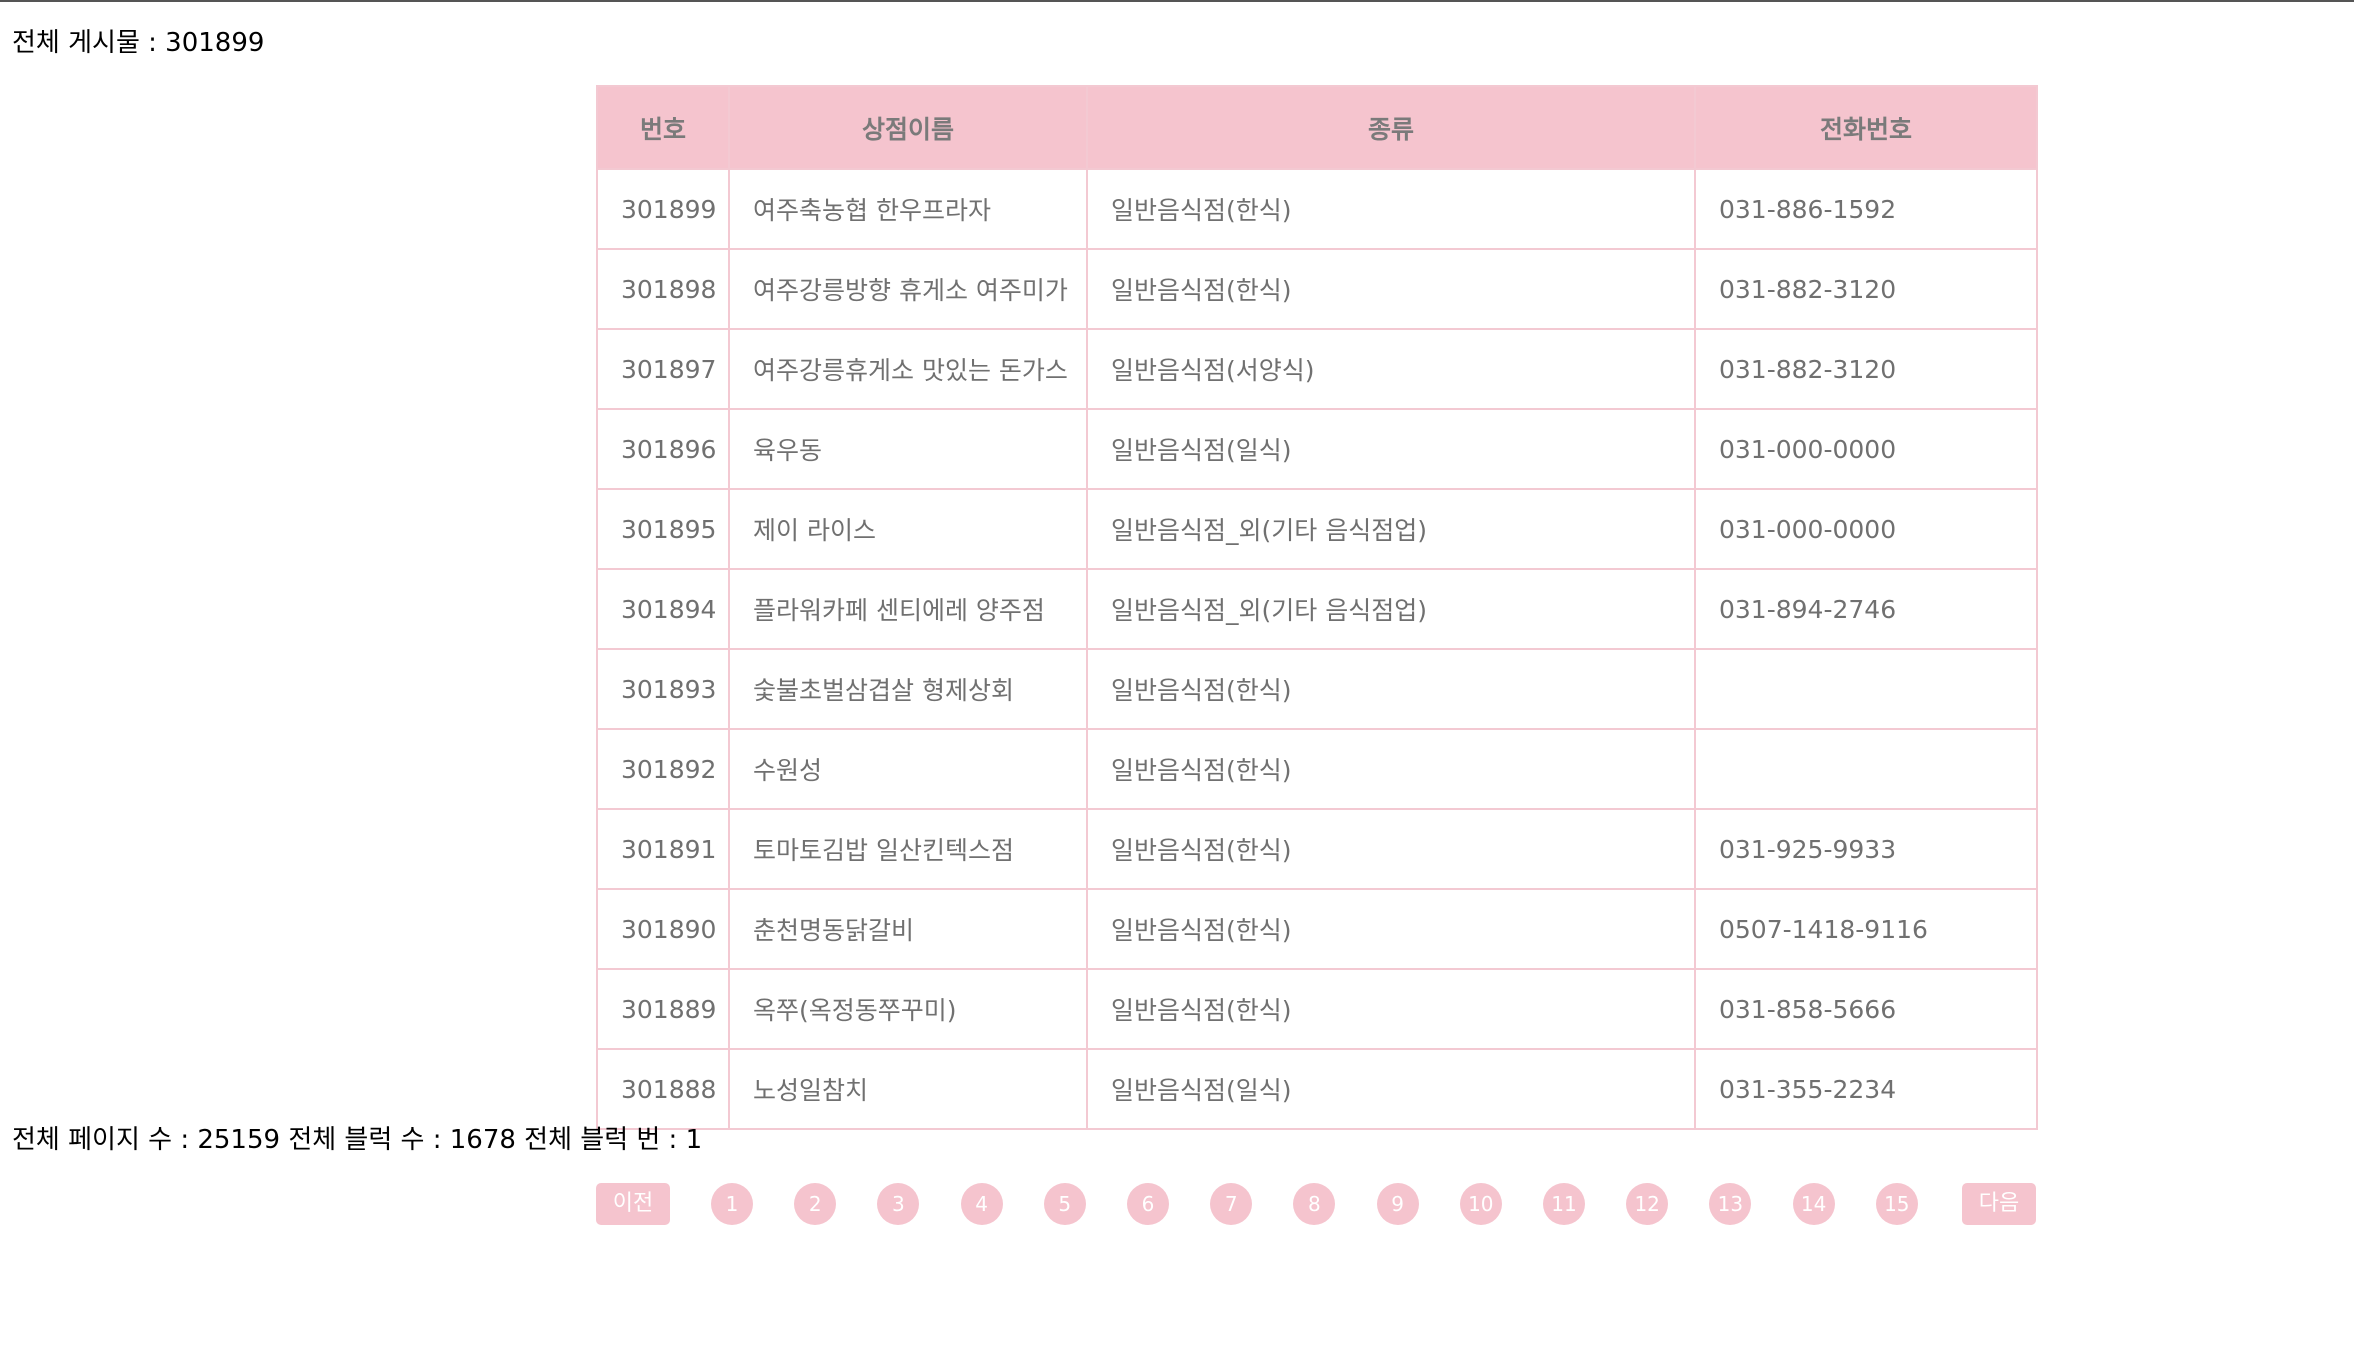 This screenshot has width=2354, height=1354. What do you see at coordinates (663, 1009) in the screenshot?
I see `cell-number: 301889` at bounding box center [663, 1009].